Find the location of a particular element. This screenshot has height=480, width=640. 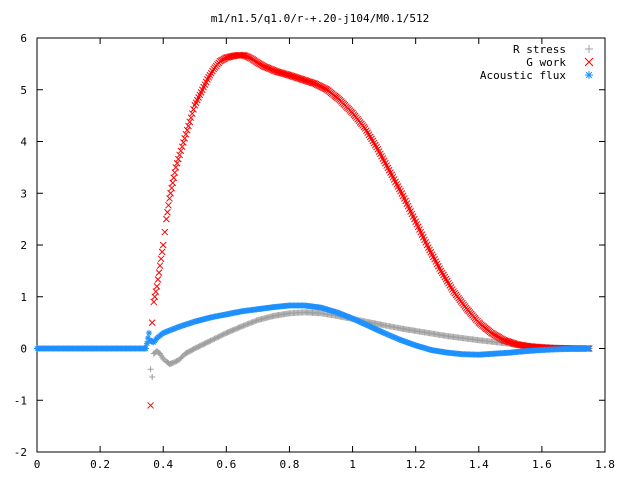

legend-label: R stress is located at coordinates (539, 49).